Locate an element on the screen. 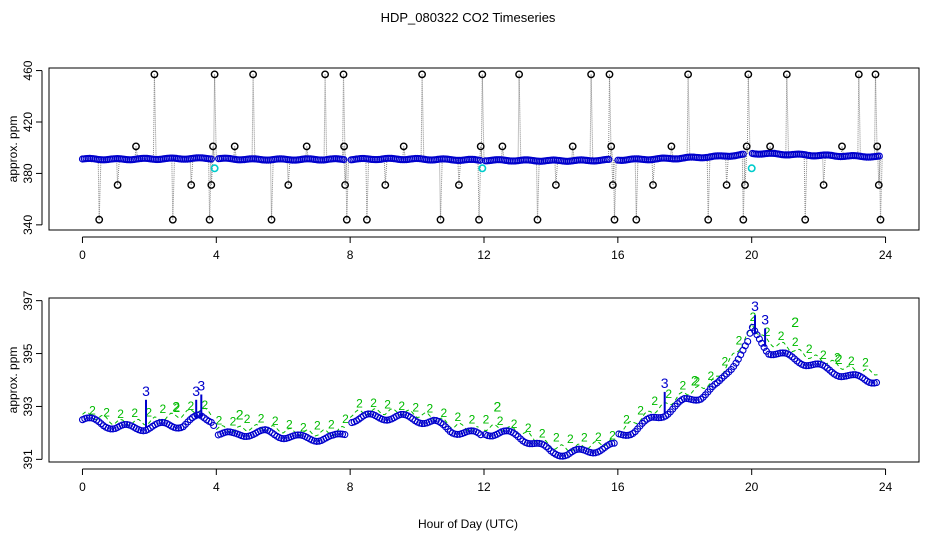  top-x-tick-label: 16 is located at coordinates (618, 255).